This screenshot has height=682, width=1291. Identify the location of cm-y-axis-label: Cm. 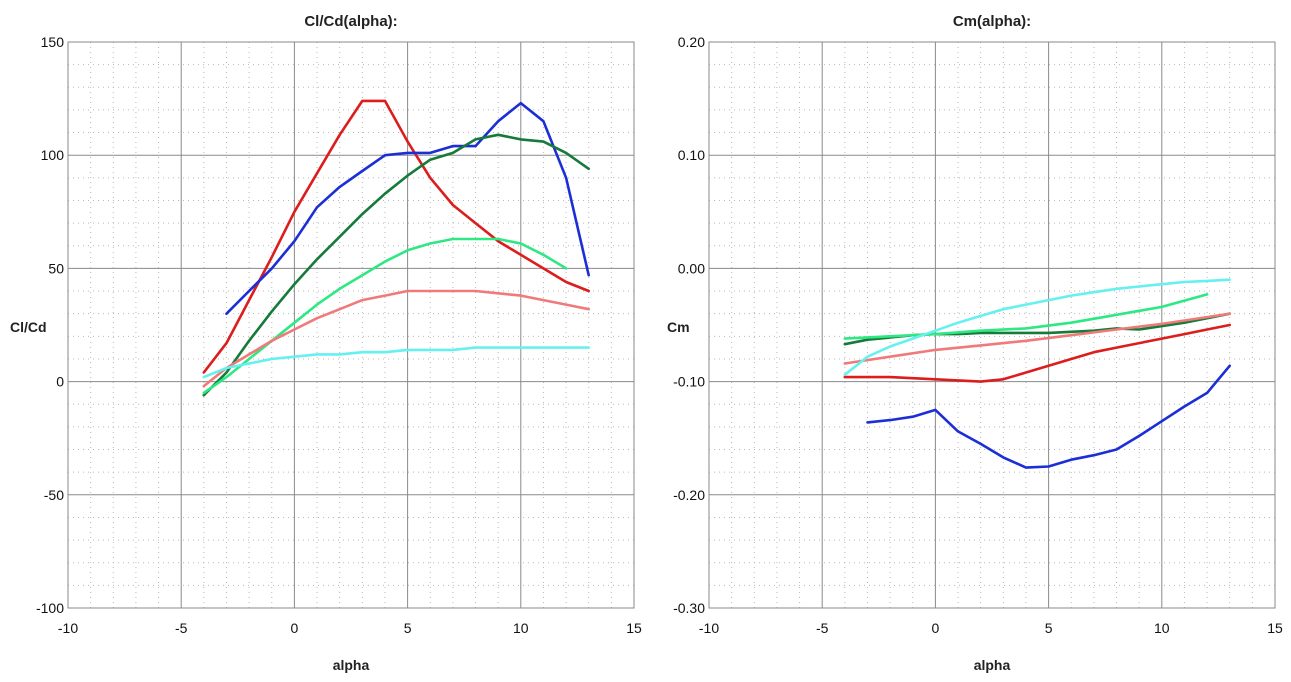
(678, 327).